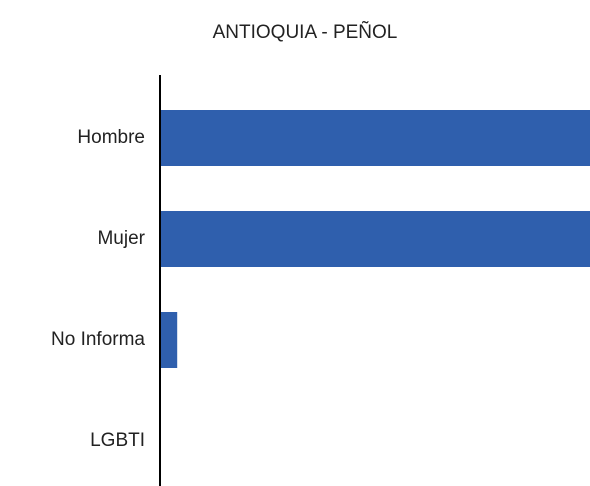 The image size is (590, 486). What do you see at coordinates (98, 339) in the screenshot?
I see `y-tick-label: No Informa` at bounding box center [98, 339].